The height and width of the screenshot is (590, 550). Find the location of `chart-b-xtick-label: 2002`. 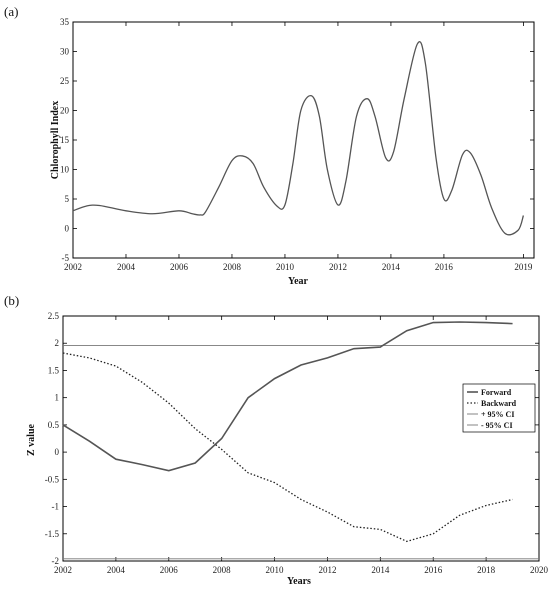

chart-b-xtick-label: 2002 is located at coordinates (63, 570).